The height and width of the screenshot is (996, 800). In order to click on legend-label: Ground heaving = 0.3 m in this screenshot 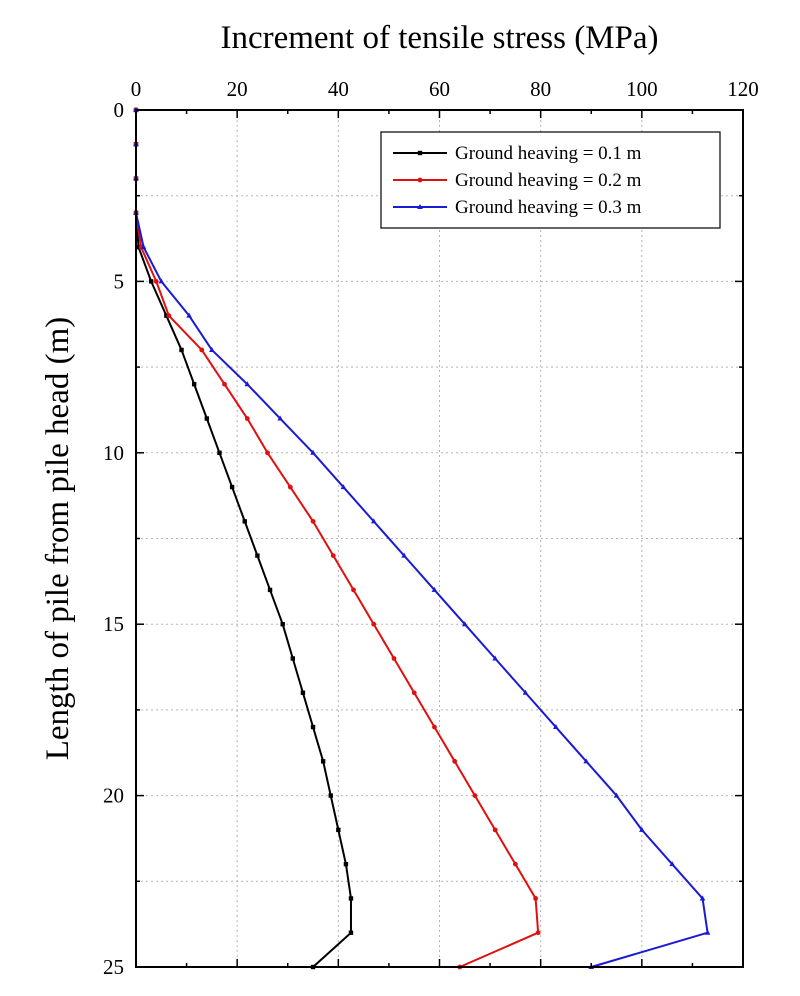, I will do `click(548, 207)`.